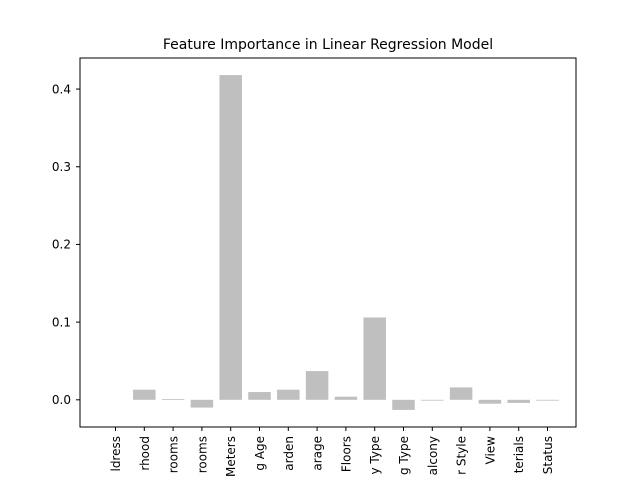  What do you see at coordinates (61, 322) in the screenshot?
I see `y-tick-label: 0.1` at bounding box center [61, 322].